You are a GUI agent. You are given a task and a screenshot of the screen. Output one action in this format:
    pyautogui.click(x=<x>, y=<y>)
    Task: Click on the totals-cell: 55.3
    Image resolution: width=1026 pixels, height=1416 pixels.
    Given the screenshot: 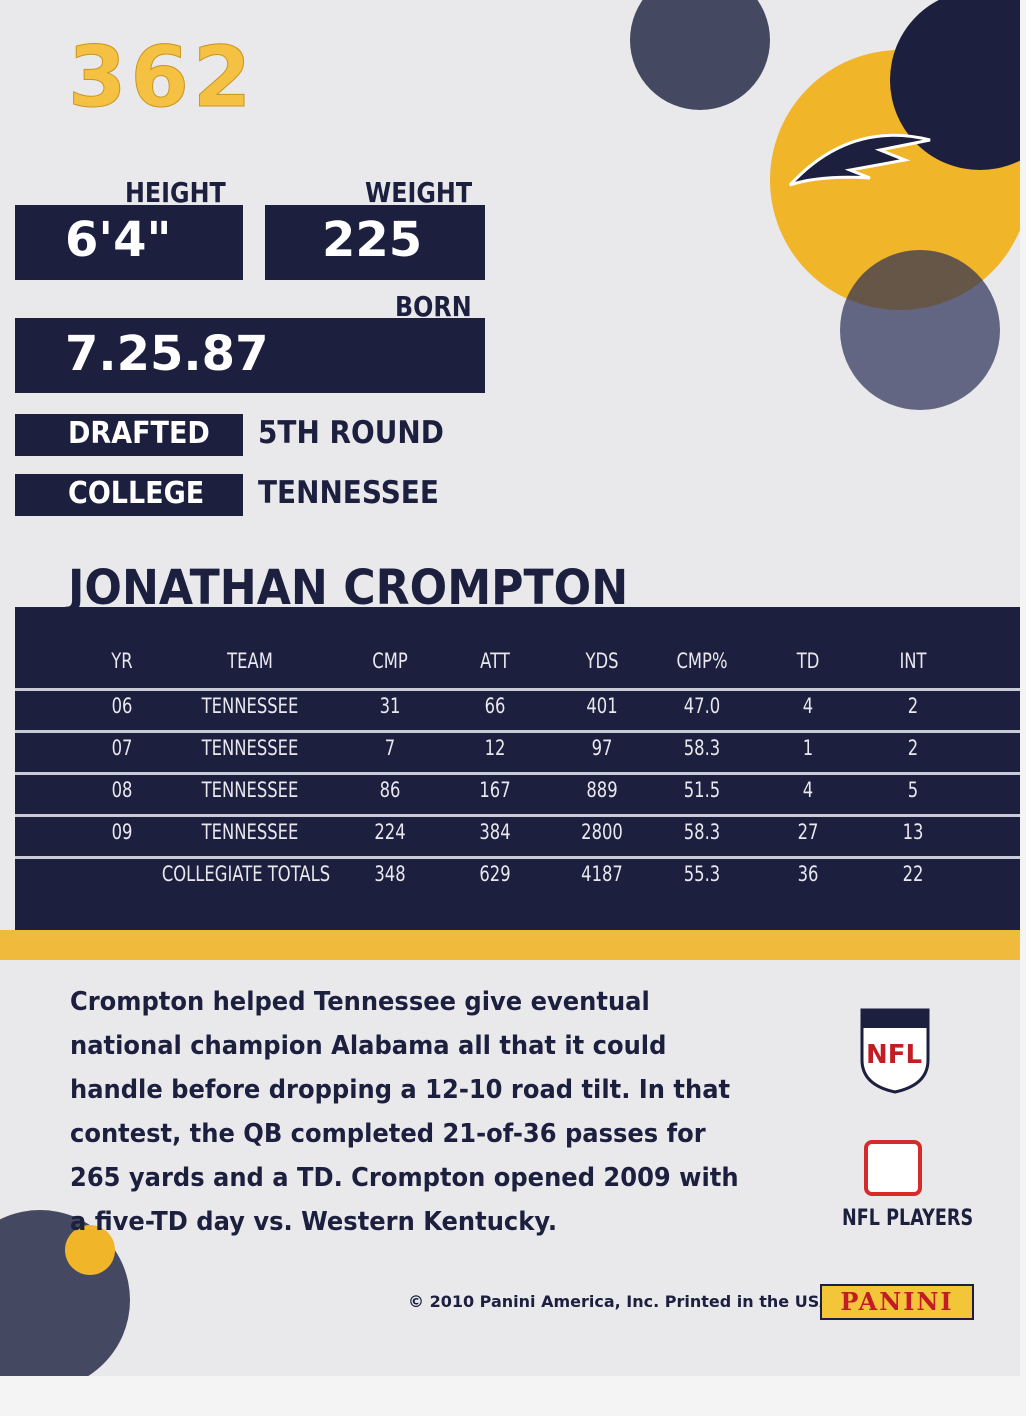 What is the action you would take?
    pyautogui.click(x=702, y=874)
    